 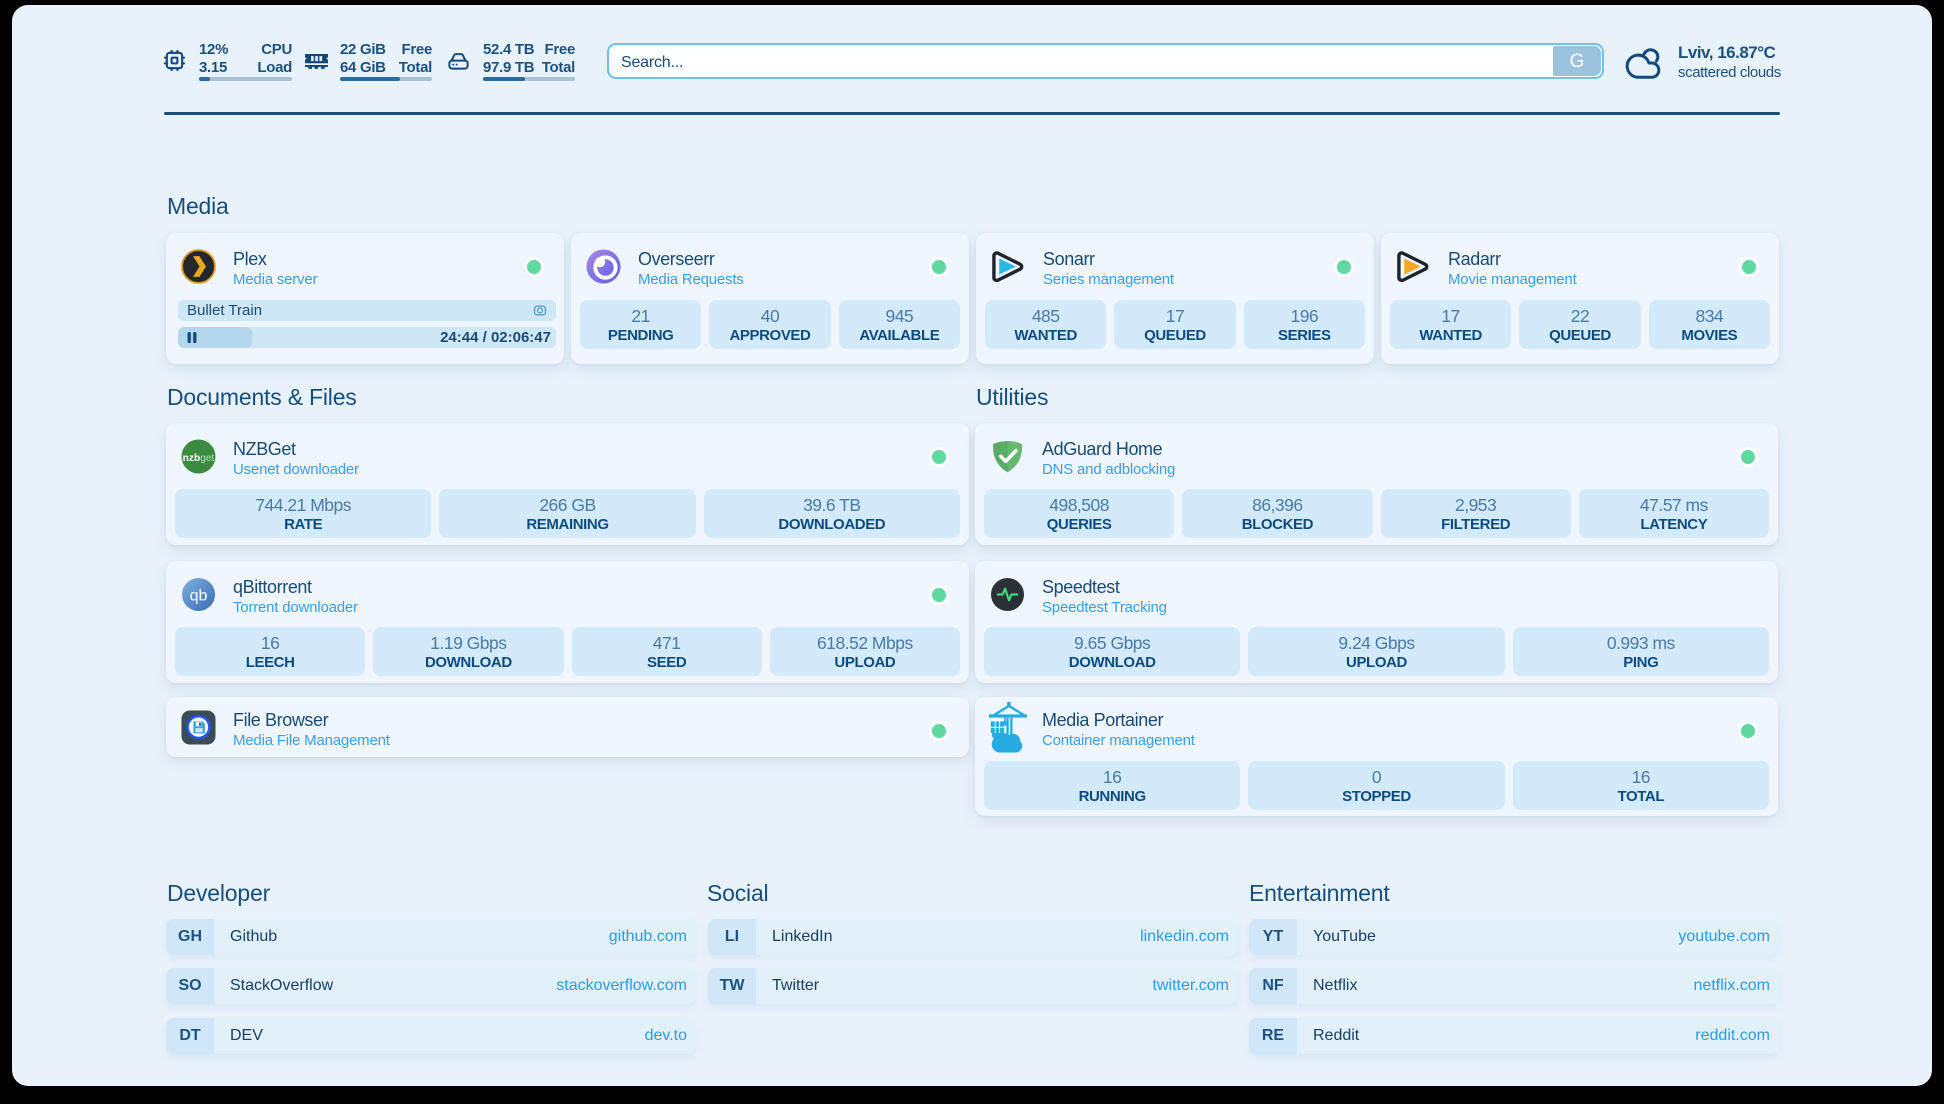 What do you see at coordinates (199, 458) in the screenshot?
I see `svg-text: nzbget` at bounding box center [199, 458].